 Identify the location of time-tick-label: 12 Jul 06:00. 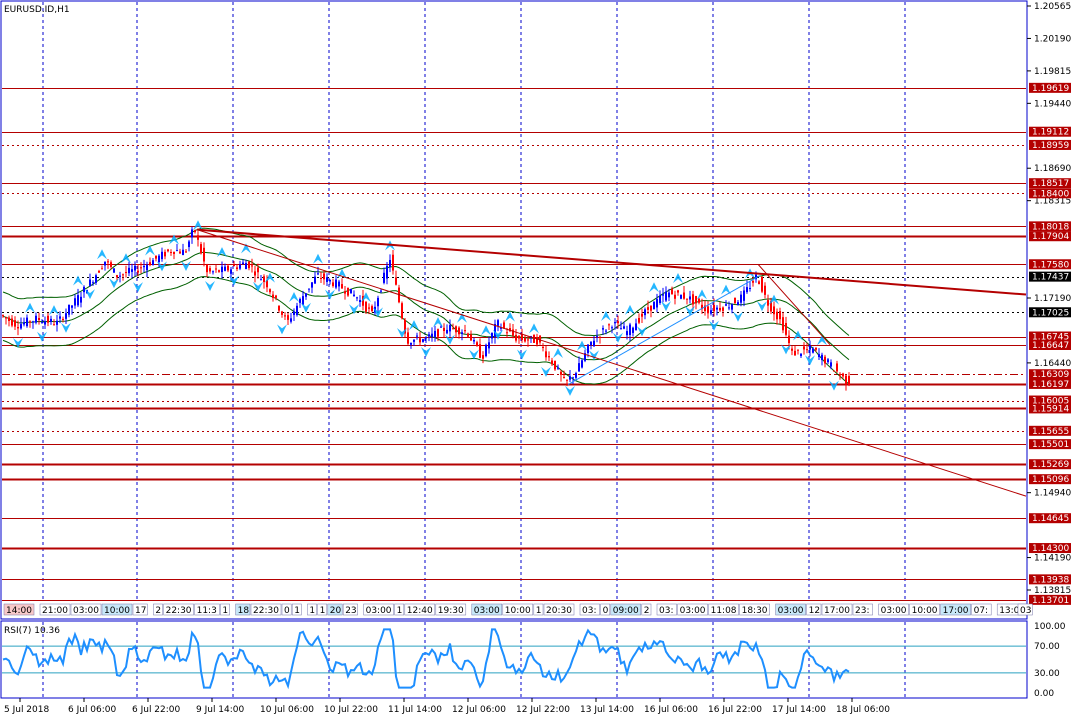
(479, 710).